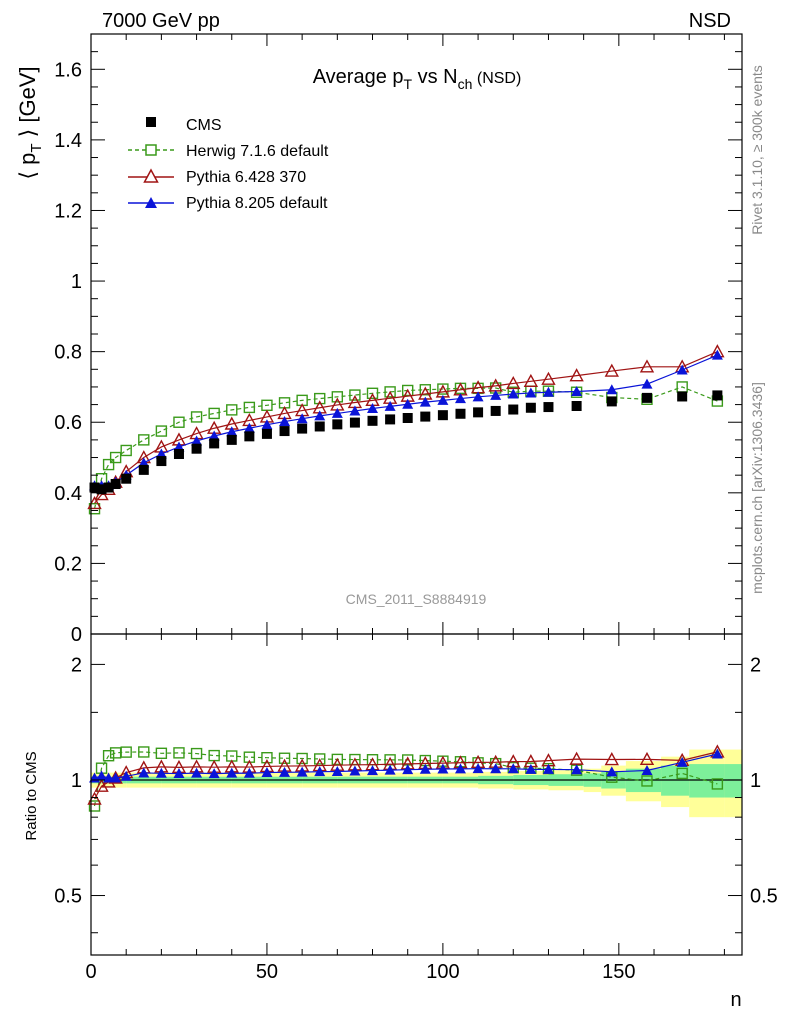 Image resolution: width=786 pixels, height=1024 pixels. What do you see at coordinates (755, 665) in the screenshot?
I see `ratio-ytick-label-right: 2` at bounding box center [755, 665].